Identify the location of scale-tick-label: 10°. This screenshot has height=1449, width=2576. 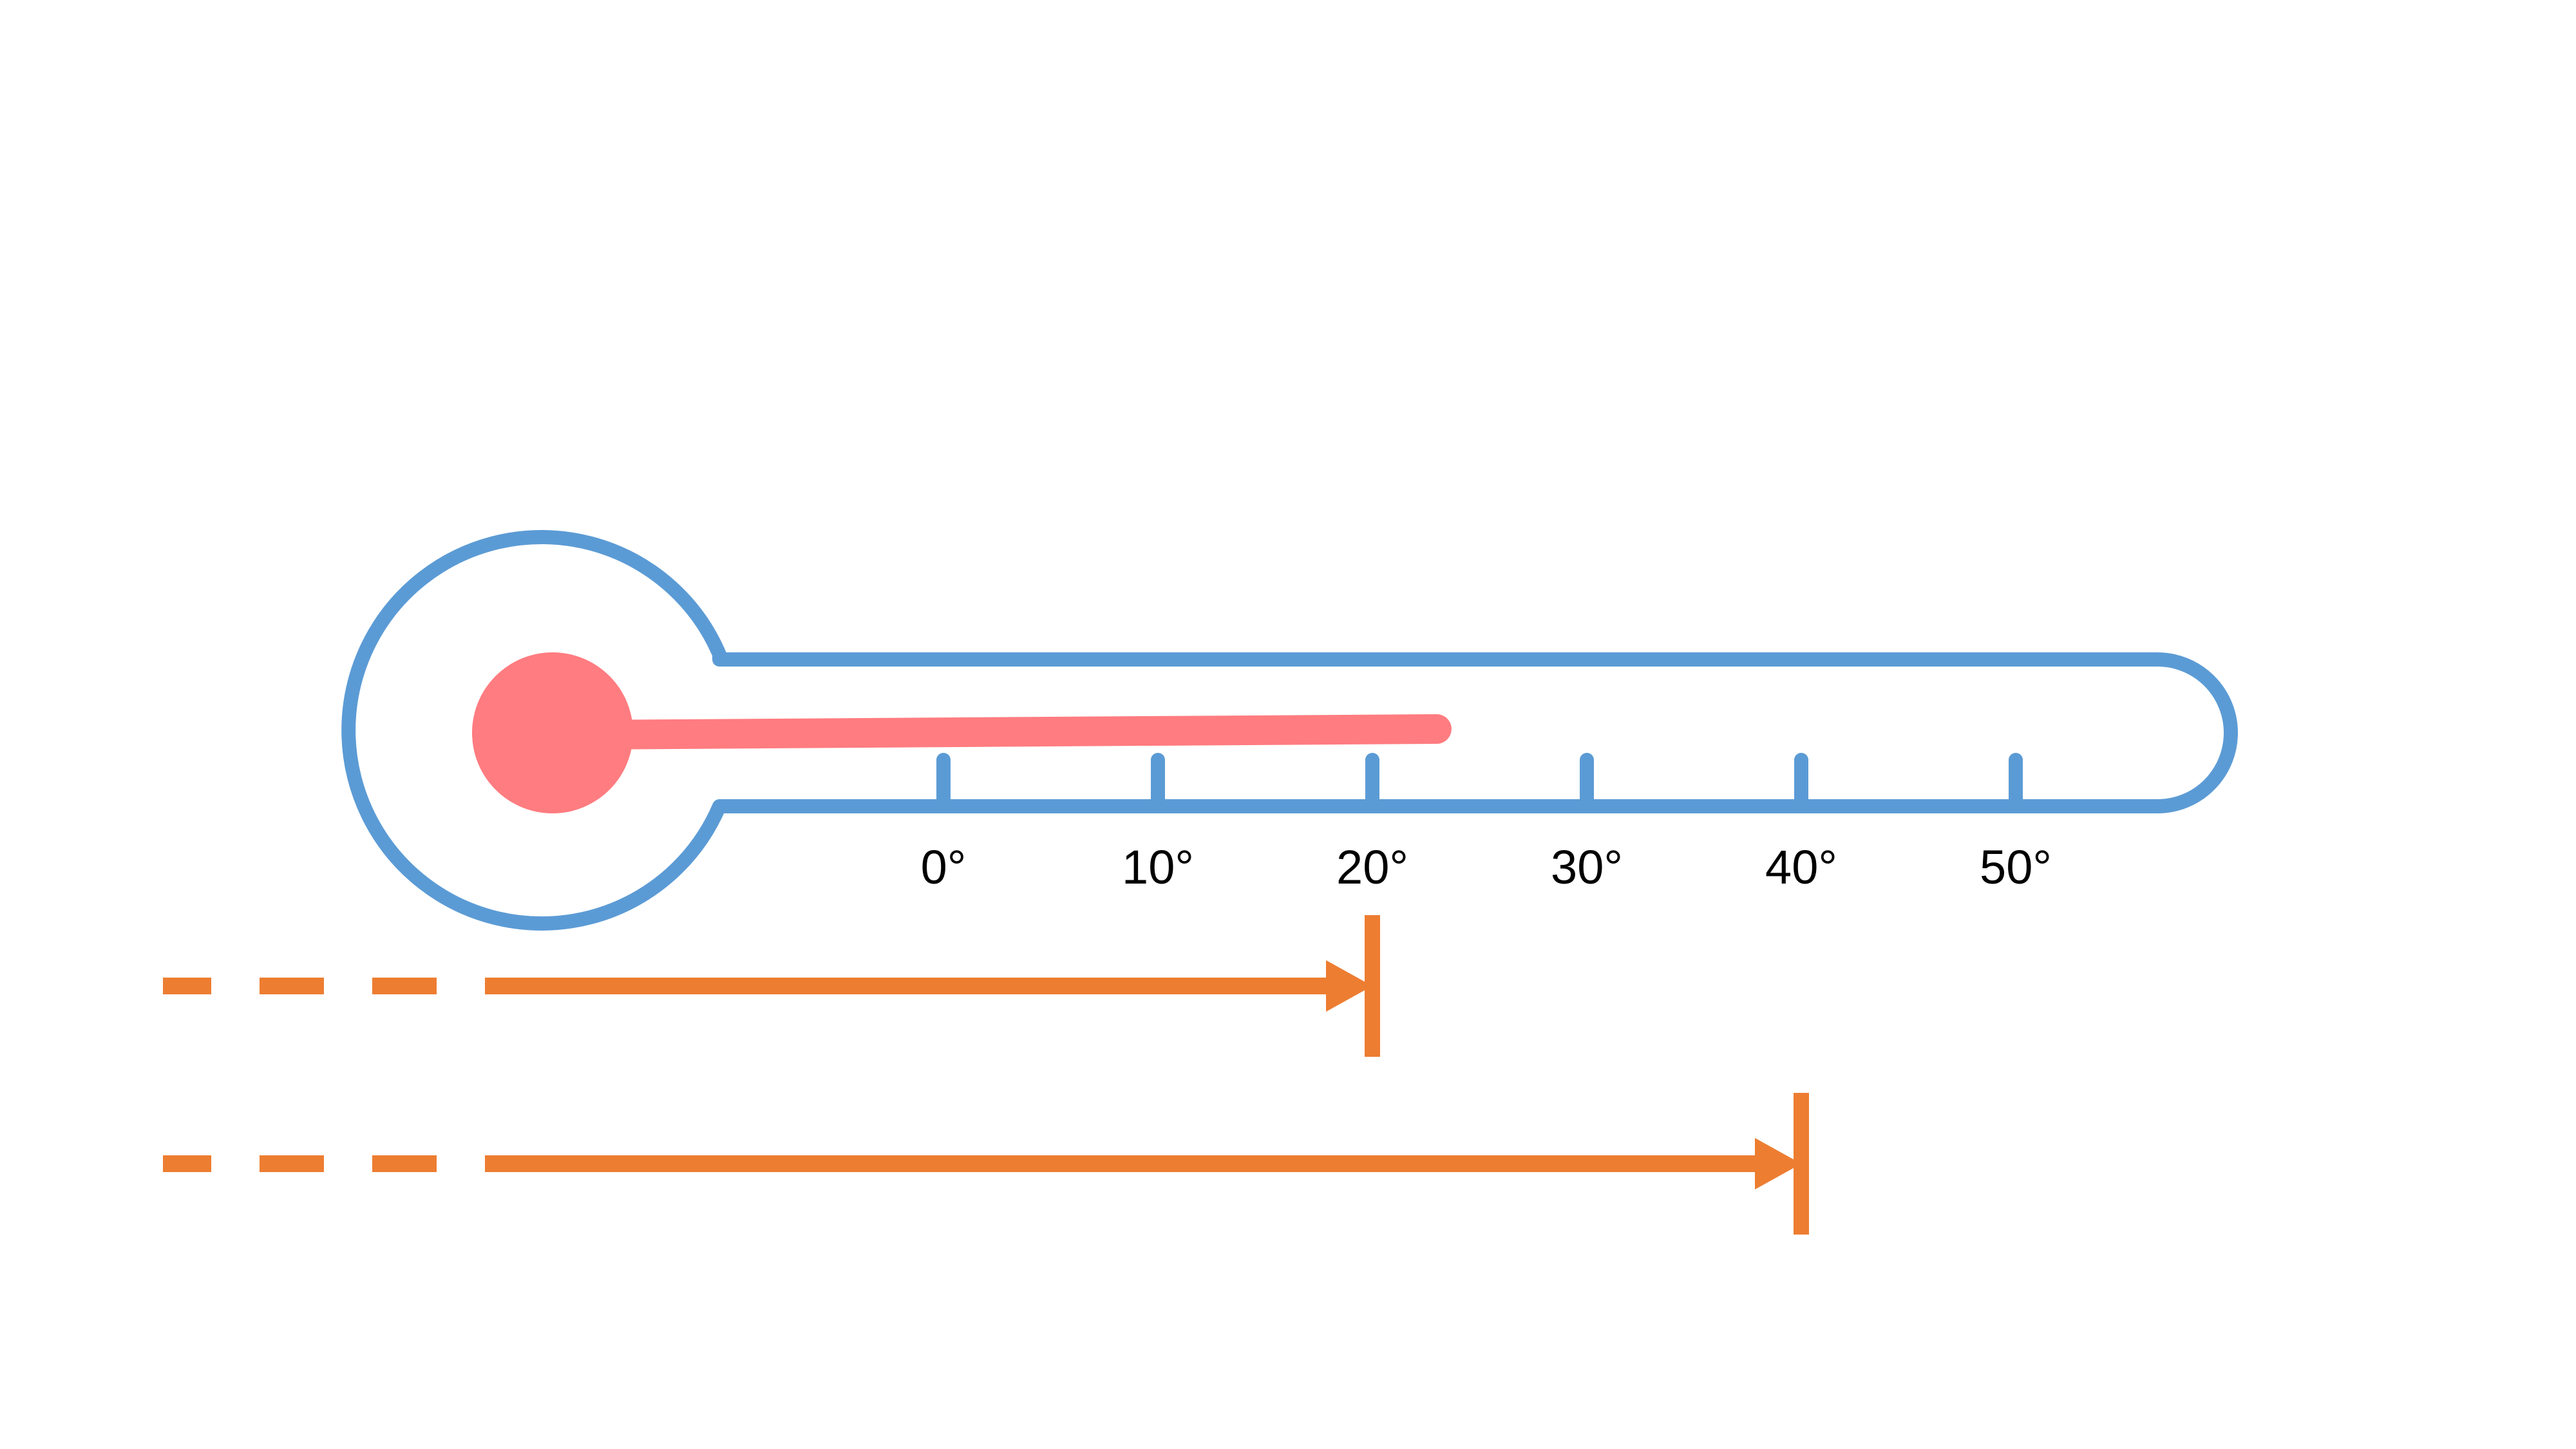
(1158, 867).